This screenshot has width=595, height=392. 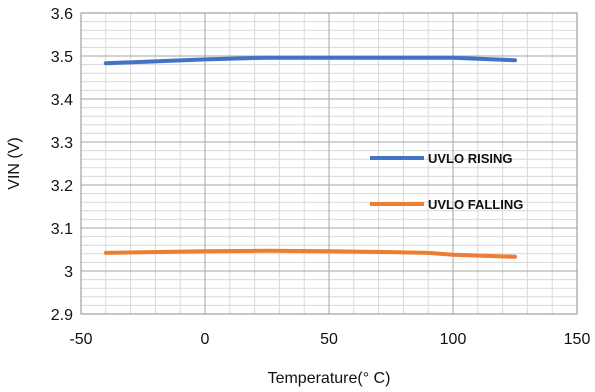 I want to click on y-axis-title: VIN (V), so click(x=14, y=163).